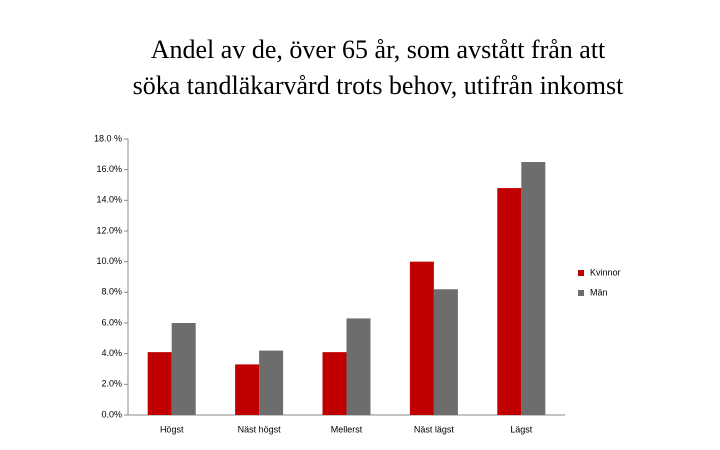  I want to click on y-tick-label: 14.0%, so click(109, 200).